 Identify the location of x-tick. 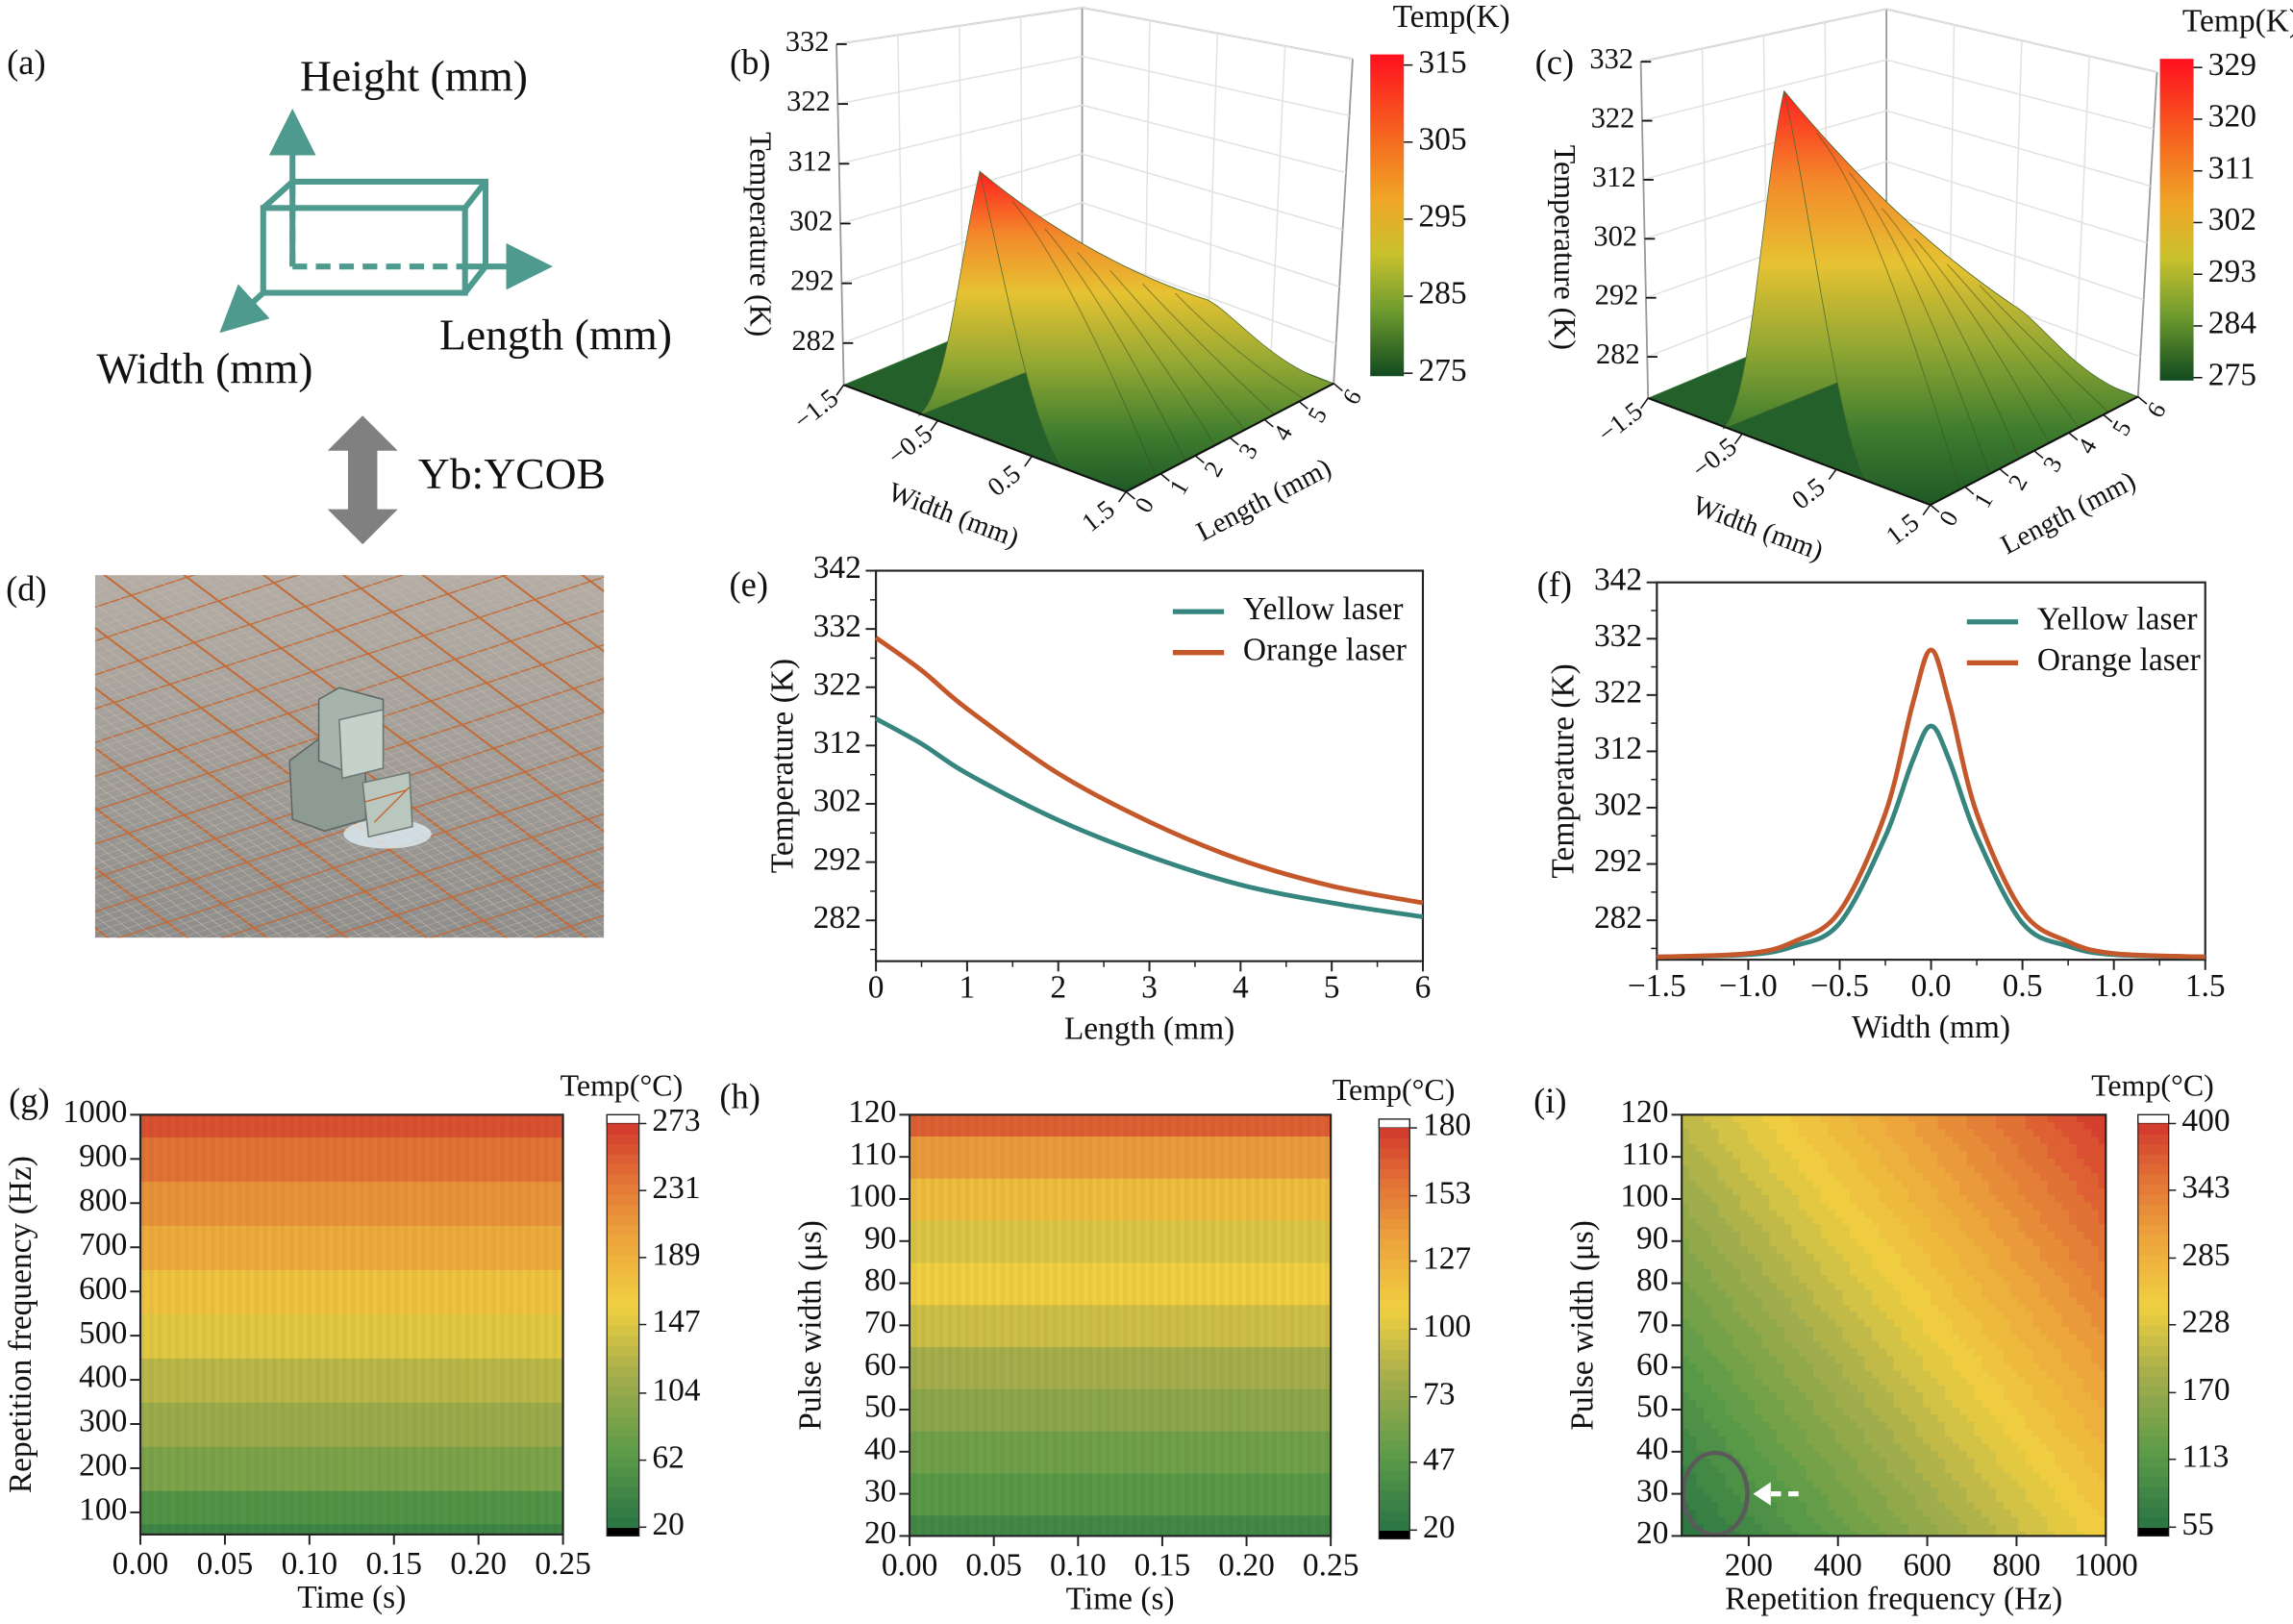
(1122, 496).